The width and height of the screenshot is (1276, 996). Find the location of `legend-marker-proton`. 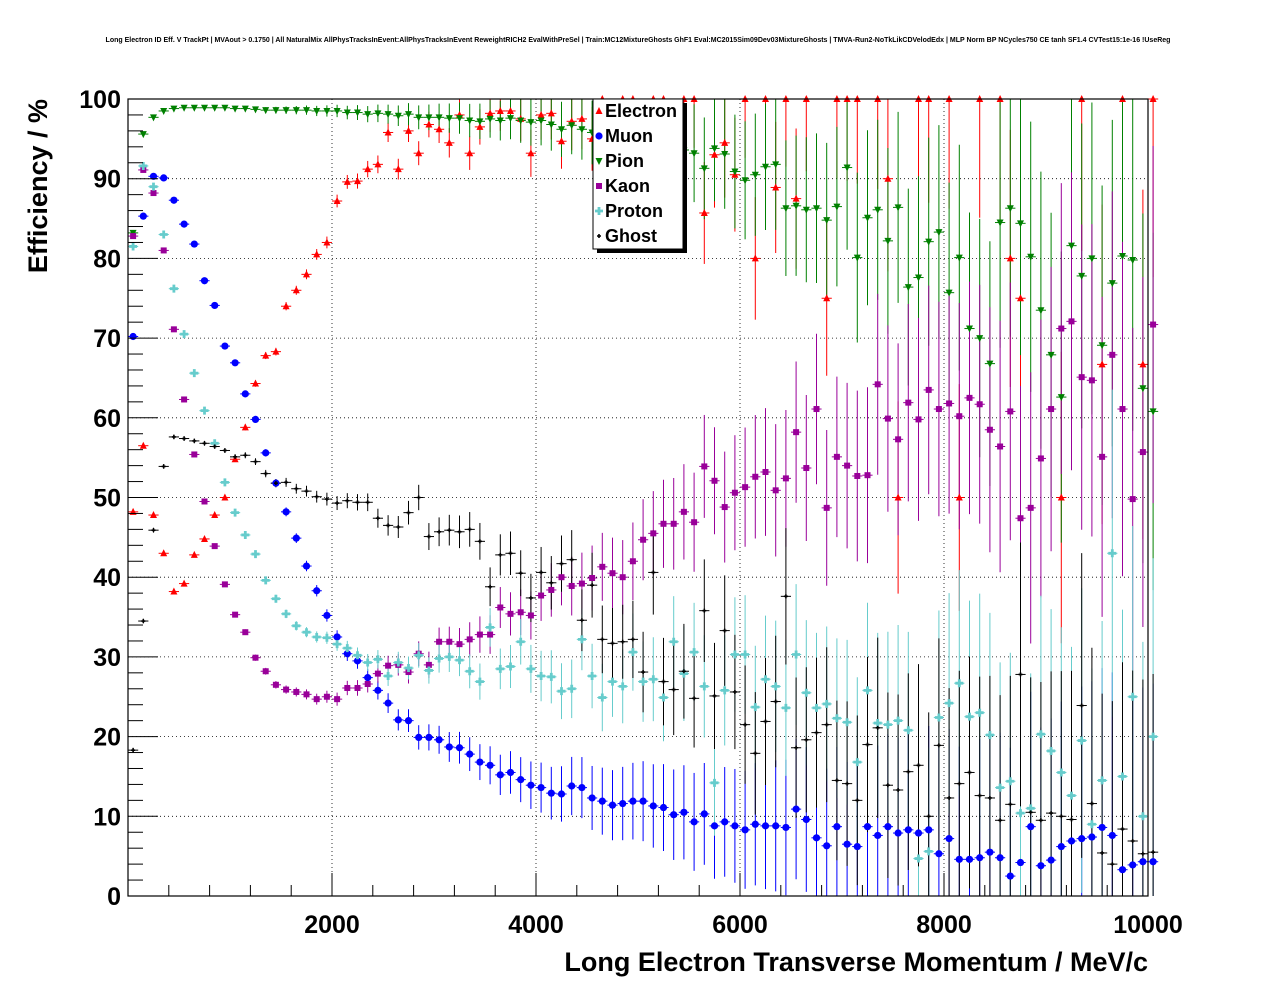

legend-marker-proton is located at coordinates (599, 211).